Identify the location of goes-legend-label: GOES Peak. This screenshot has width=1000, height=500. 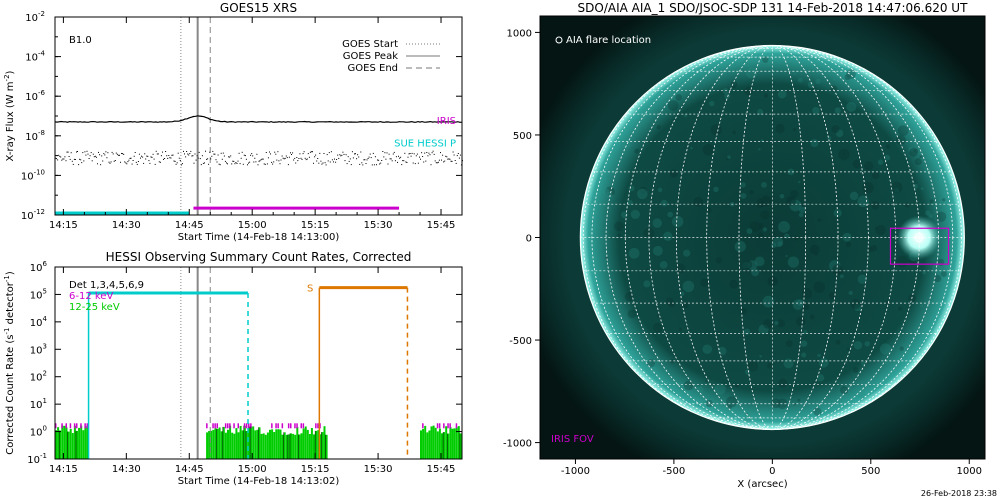
(370, 56).